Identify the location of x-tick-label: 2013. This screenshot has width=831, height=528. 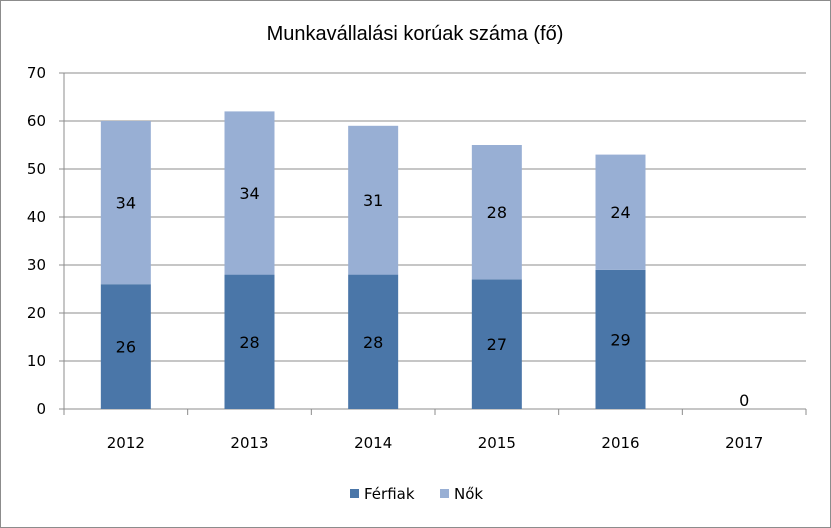
(249, 443).